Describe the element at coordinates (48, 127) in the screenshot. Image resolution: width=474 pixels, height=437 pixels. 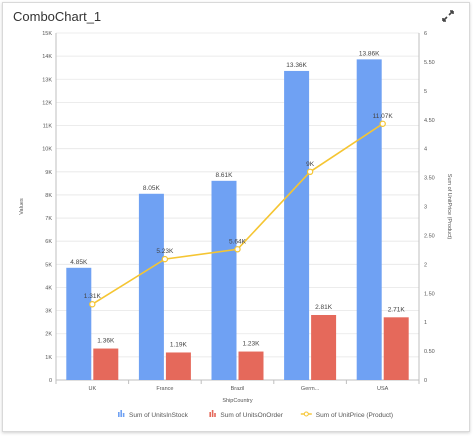
I see `y-tick-label: 11K` at that location.